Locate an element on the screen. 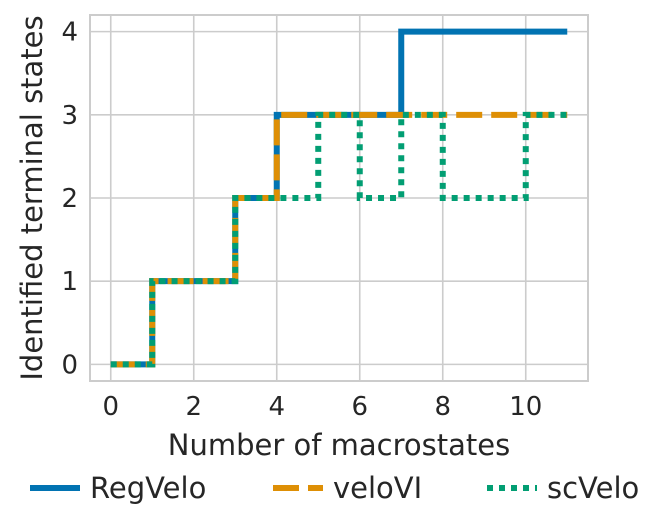 Image resolution: width=672 pixels, height=531 pixels. x-tick-label: 2 is located at coordinates (193, 407).